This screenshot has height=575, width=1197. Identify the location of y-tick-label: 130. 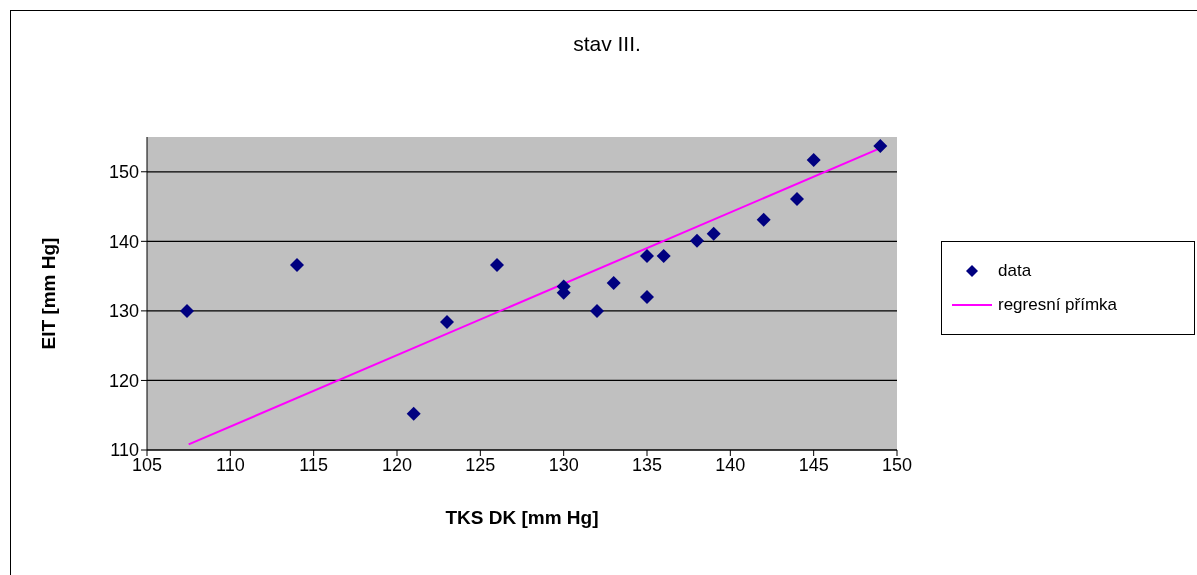
(123, 311).